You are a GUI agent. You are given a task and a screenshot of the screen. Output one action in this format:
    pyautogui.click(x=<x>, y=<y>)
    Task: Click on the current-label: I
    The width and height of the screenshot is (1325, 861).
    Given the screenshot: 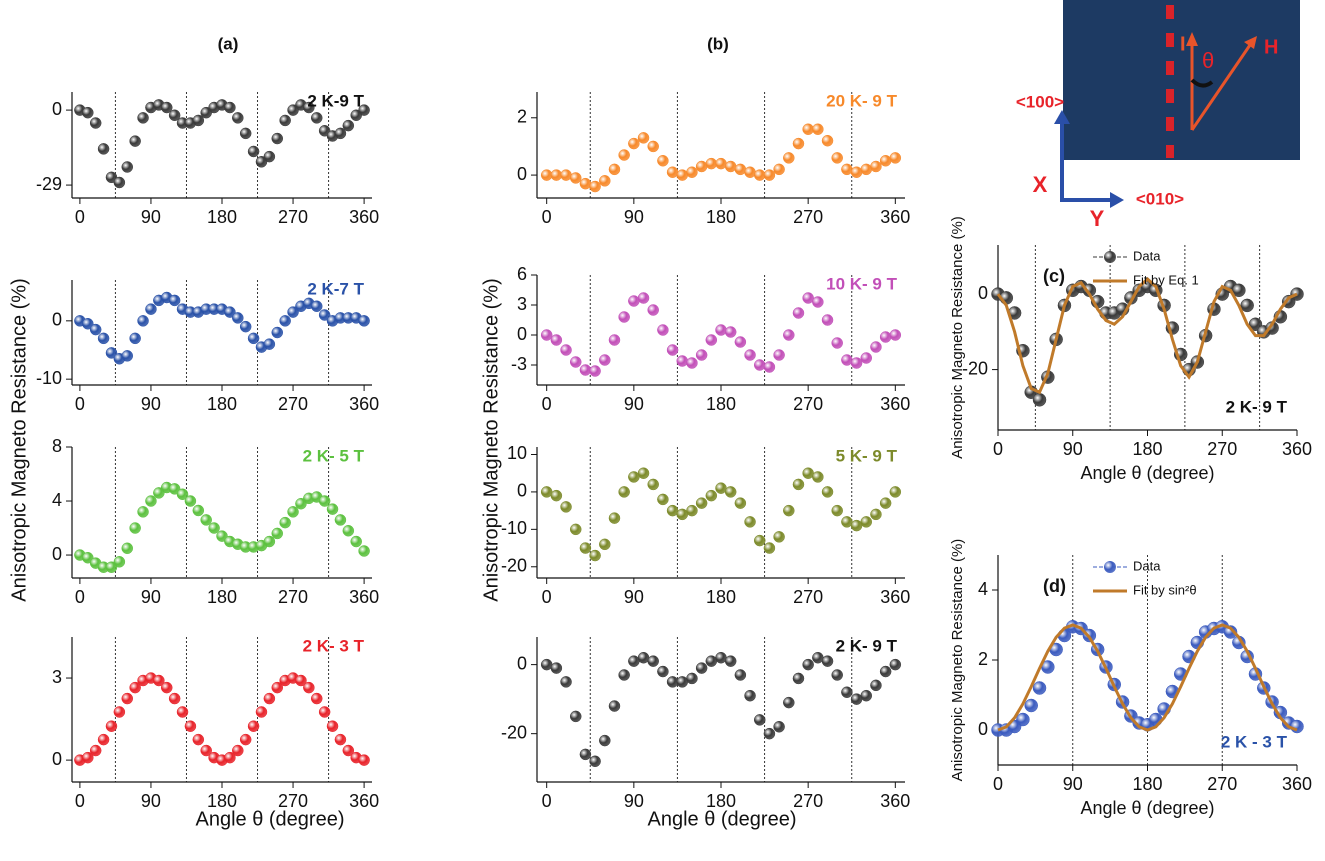 What is the action you would take?
    pyautogui.click(x=1183, y=44)
    